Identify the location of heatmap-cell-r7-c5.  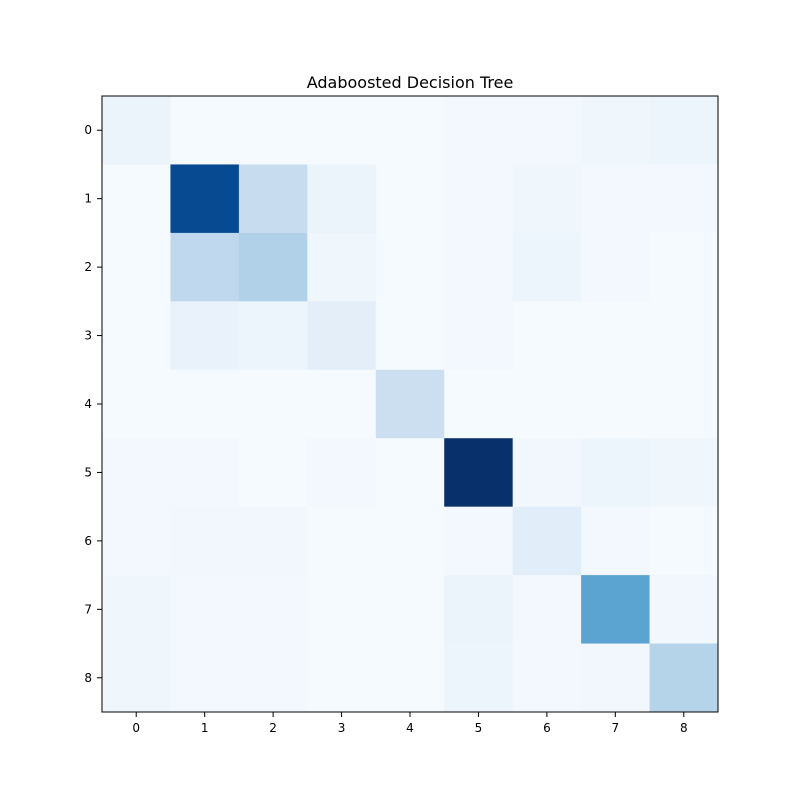
(479, 610).